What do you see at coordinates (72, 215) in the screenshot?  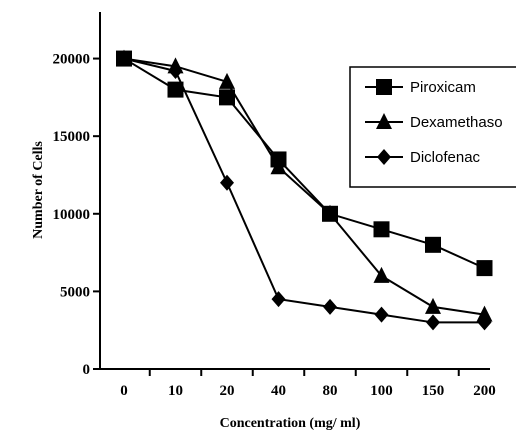 I see `y-tick-label: 10000` at bounding box center [72, 215].